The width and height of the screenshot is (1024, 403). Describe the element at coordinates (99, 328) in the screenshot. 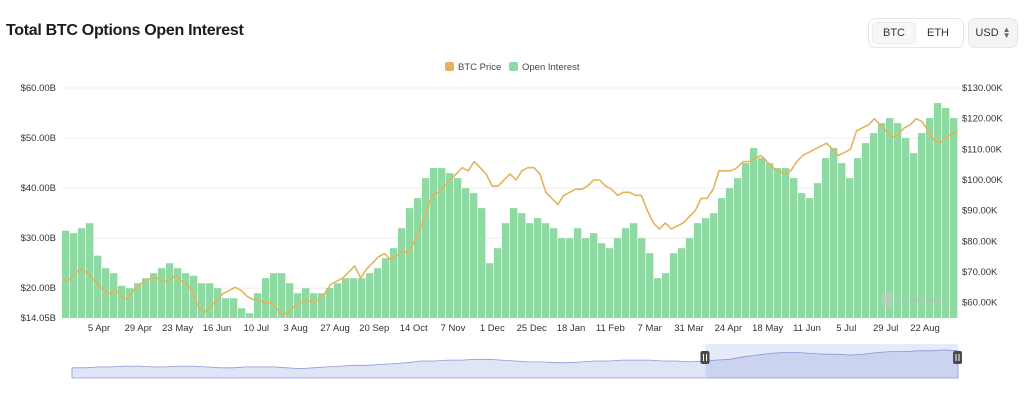

I see `x-tick-label: 5 Apr` at that location.